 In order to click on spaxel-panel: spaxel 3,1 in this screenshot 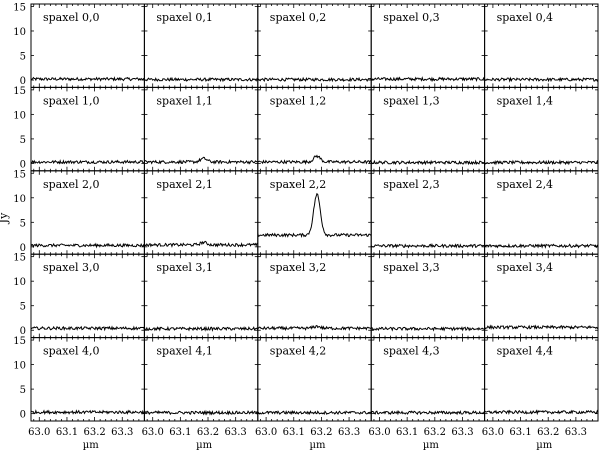, I will do `click(201, 296)`.